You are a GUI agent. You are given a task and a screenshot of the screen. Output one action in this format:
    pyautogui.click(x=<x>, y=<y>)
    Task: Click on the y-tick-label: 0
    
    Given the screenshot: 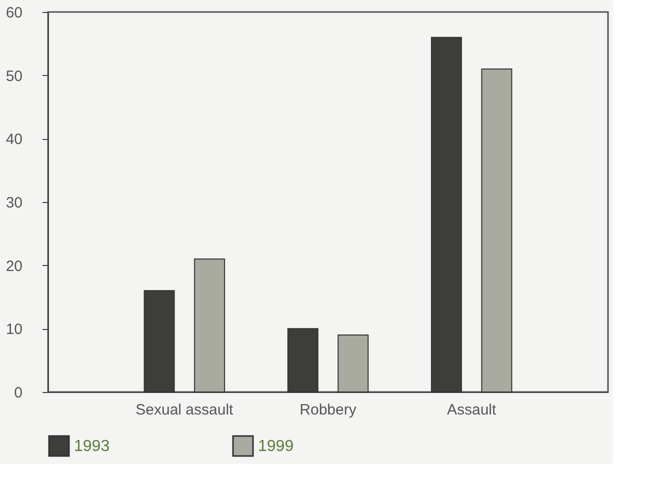 What is the action you would take?
    pyautogui.click(x=18, y=393)
    